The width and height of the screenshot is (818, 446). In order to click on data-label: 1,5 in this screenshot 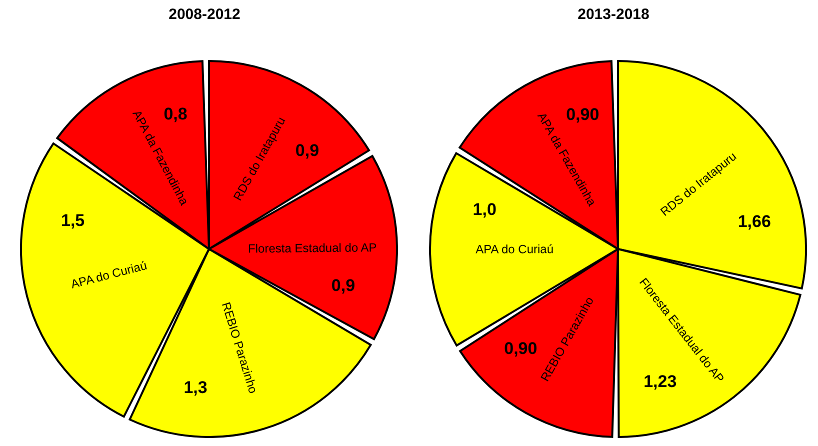, I will do `click(72, 220)`.